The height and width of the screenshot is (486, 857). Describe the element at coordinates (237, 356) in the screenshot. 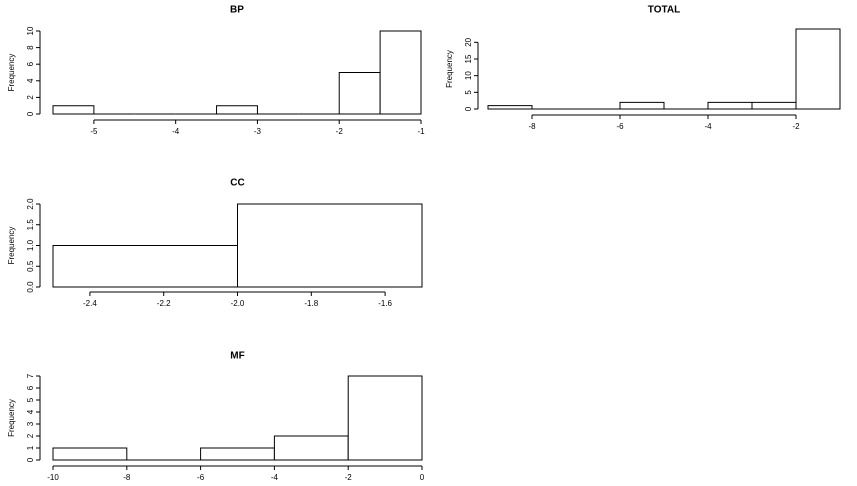

I see `chart-title: MF` at that location.